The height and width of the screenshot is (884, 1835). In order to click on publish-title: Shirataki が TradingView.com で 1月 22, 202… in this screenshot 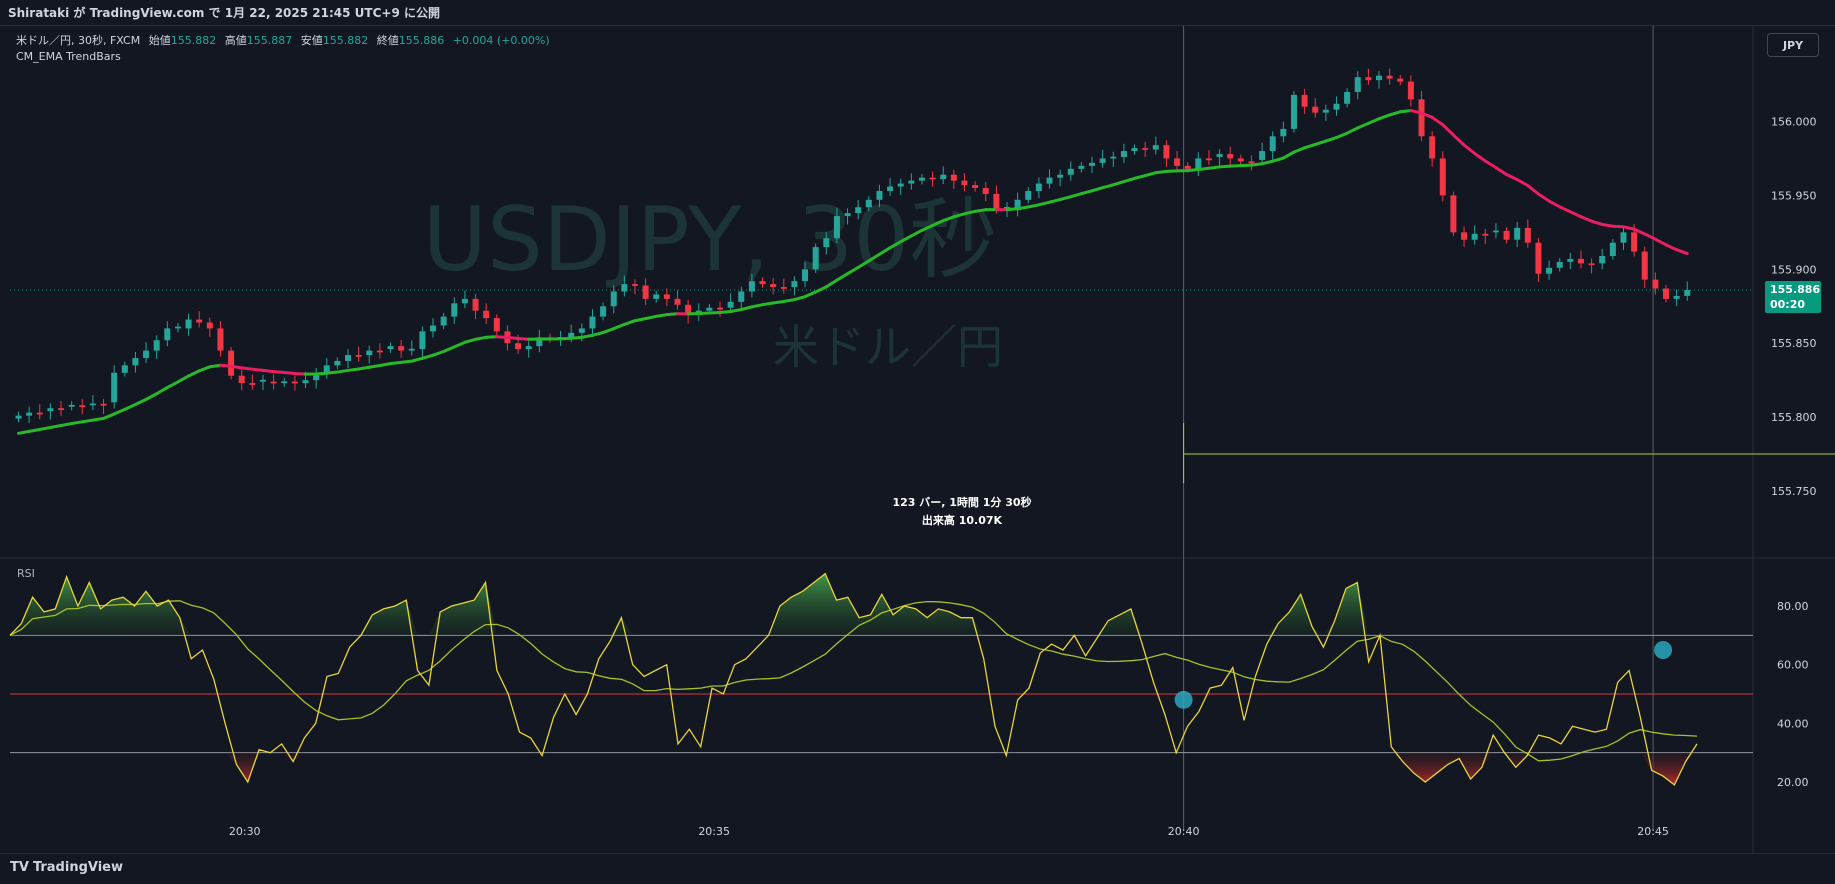, I will do `click(224, 13)`.